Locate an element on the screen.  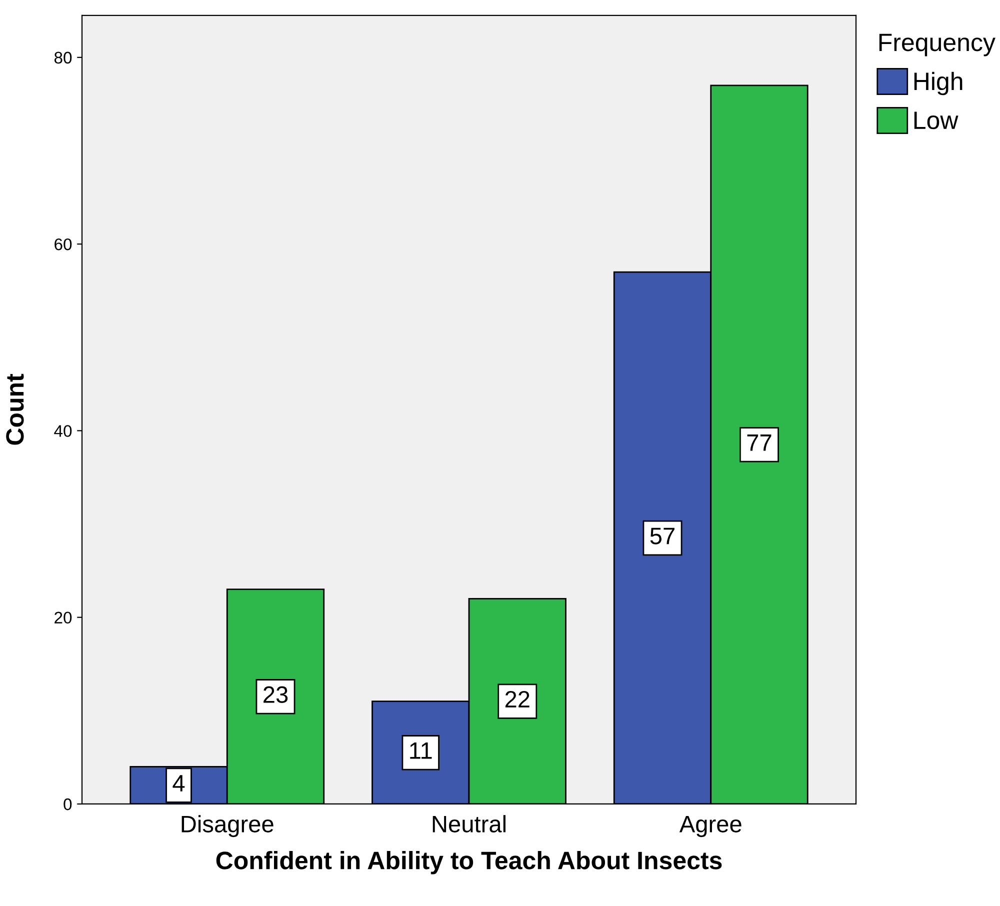
y-tick-label: 60 is located at coordinates (63, 244).